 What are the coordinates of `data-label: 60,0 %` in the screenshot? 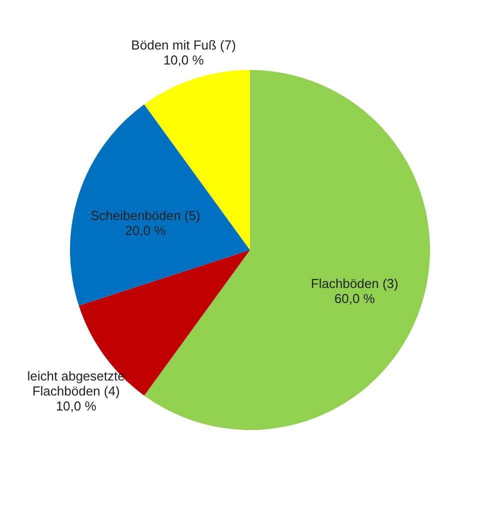 It's located at (355, 298).